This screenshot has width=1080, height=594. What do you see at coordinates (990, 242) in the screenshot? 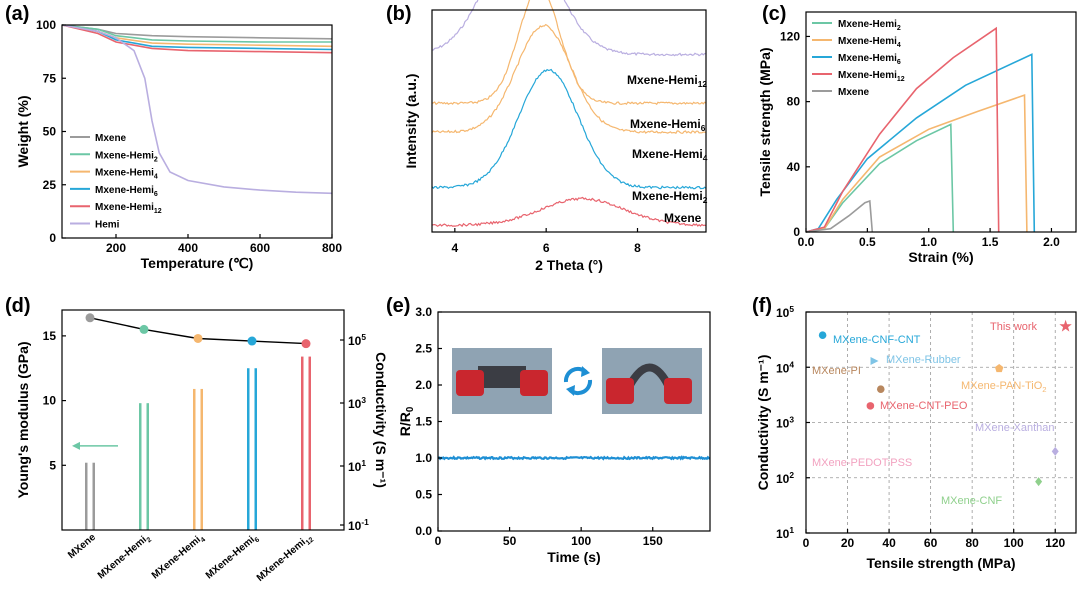
I see `x-tick-label: 1.5` at bounding box center [990, 242].